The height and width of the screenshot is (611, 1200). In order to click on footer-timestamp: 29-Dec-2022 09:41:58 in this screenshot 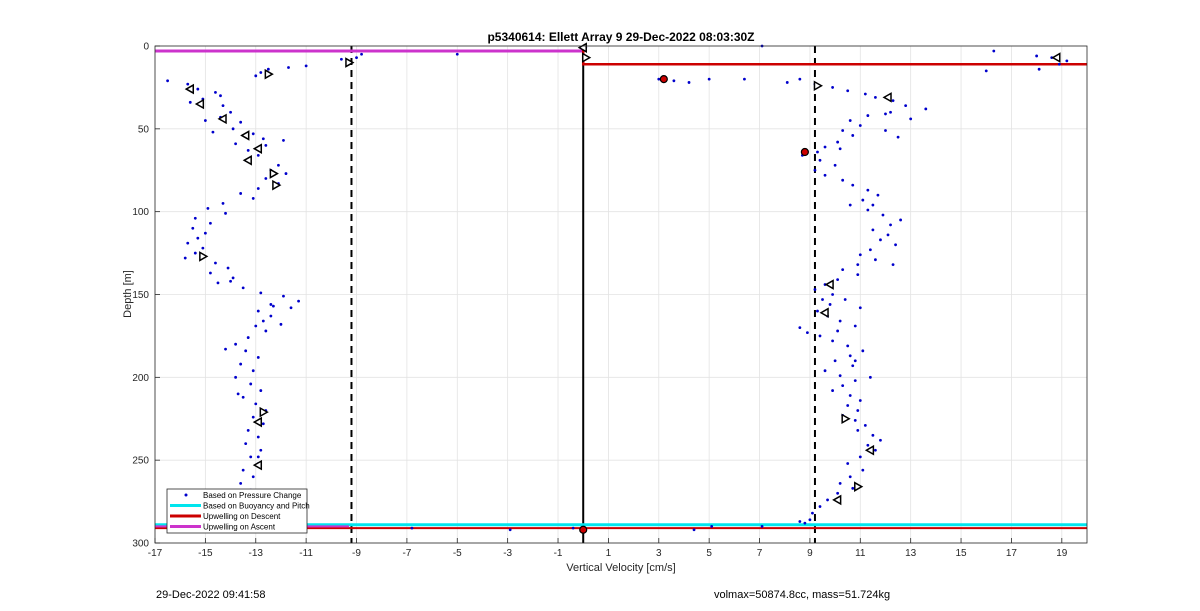, I will do `click(211, 595)`.